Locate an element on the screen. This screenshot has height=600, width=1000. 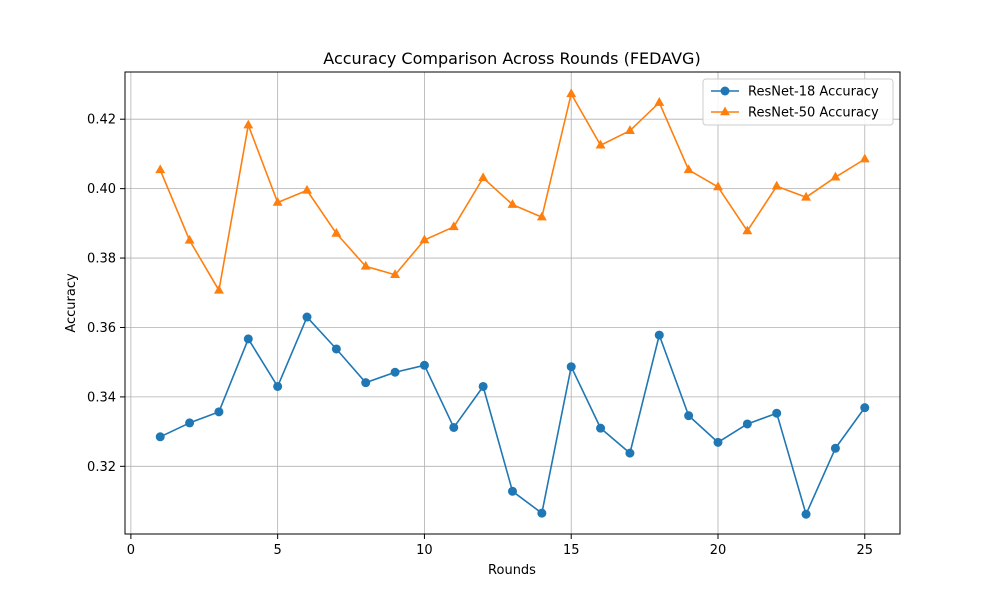
legend-entry: ResNet-50 Accuracy is located at coordinates (795, 113).